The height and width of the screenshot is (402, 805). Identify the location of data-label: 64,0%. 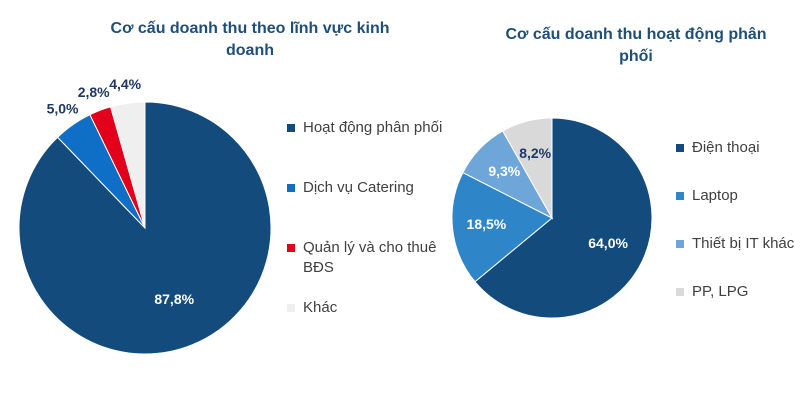
(608, 243).